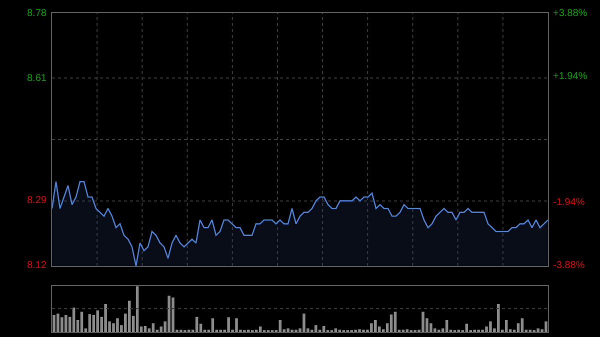  What do you see at coordinates (569, 265) in the screenshot?
I see `y2-tick-label: -3.88%` at bounding box center [569, 265].